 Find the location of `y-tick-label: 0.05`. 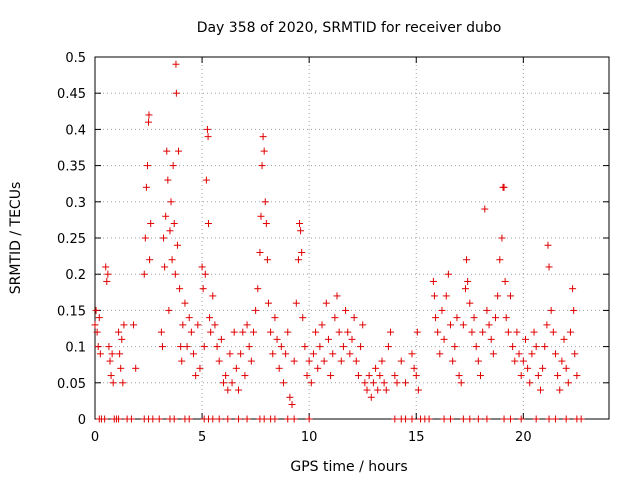

y-tick-label: 0.05 is located at coordinates (71, 384).